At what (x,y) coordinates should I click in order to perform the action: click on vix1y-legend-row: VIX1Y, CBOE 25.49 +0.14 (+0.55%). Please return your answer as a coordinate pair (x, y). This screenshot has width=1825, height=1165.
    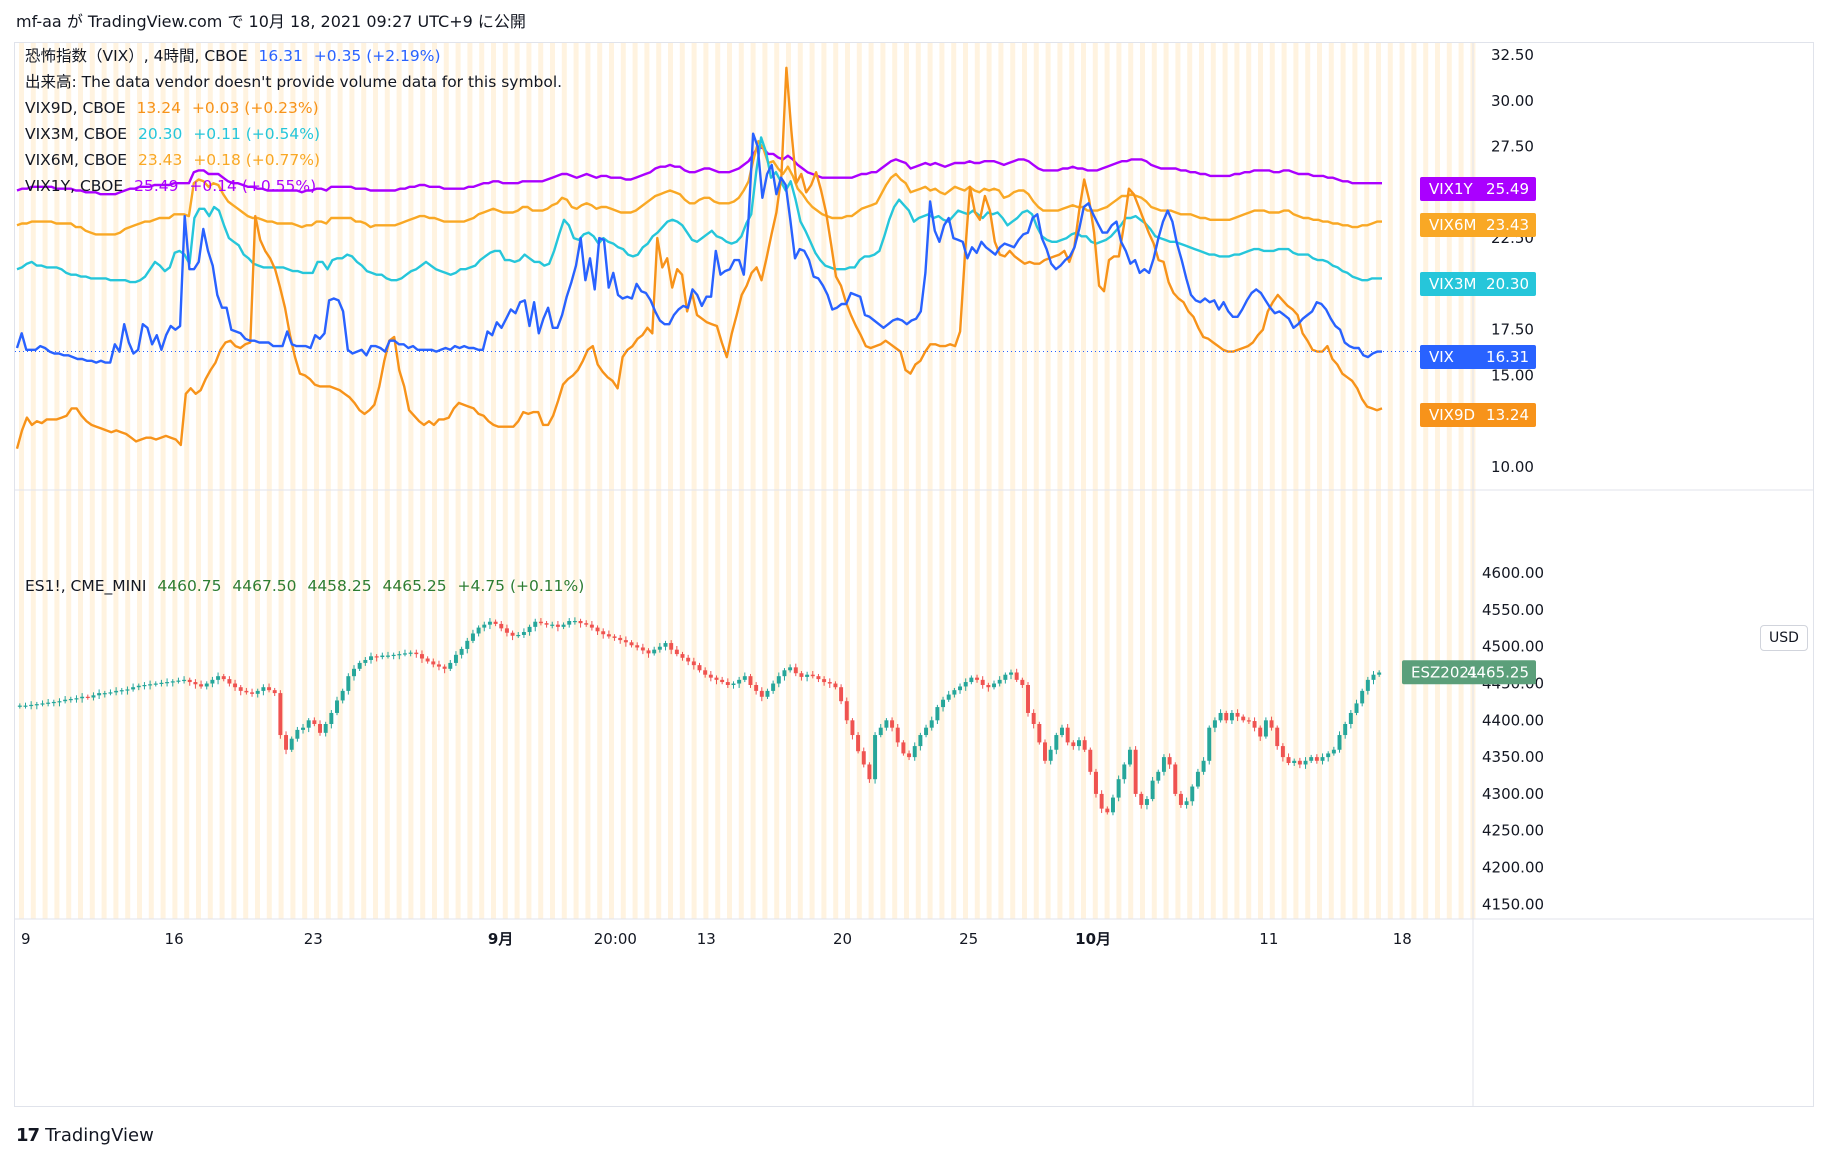
    Looking at the image, I should click on (296, 186).